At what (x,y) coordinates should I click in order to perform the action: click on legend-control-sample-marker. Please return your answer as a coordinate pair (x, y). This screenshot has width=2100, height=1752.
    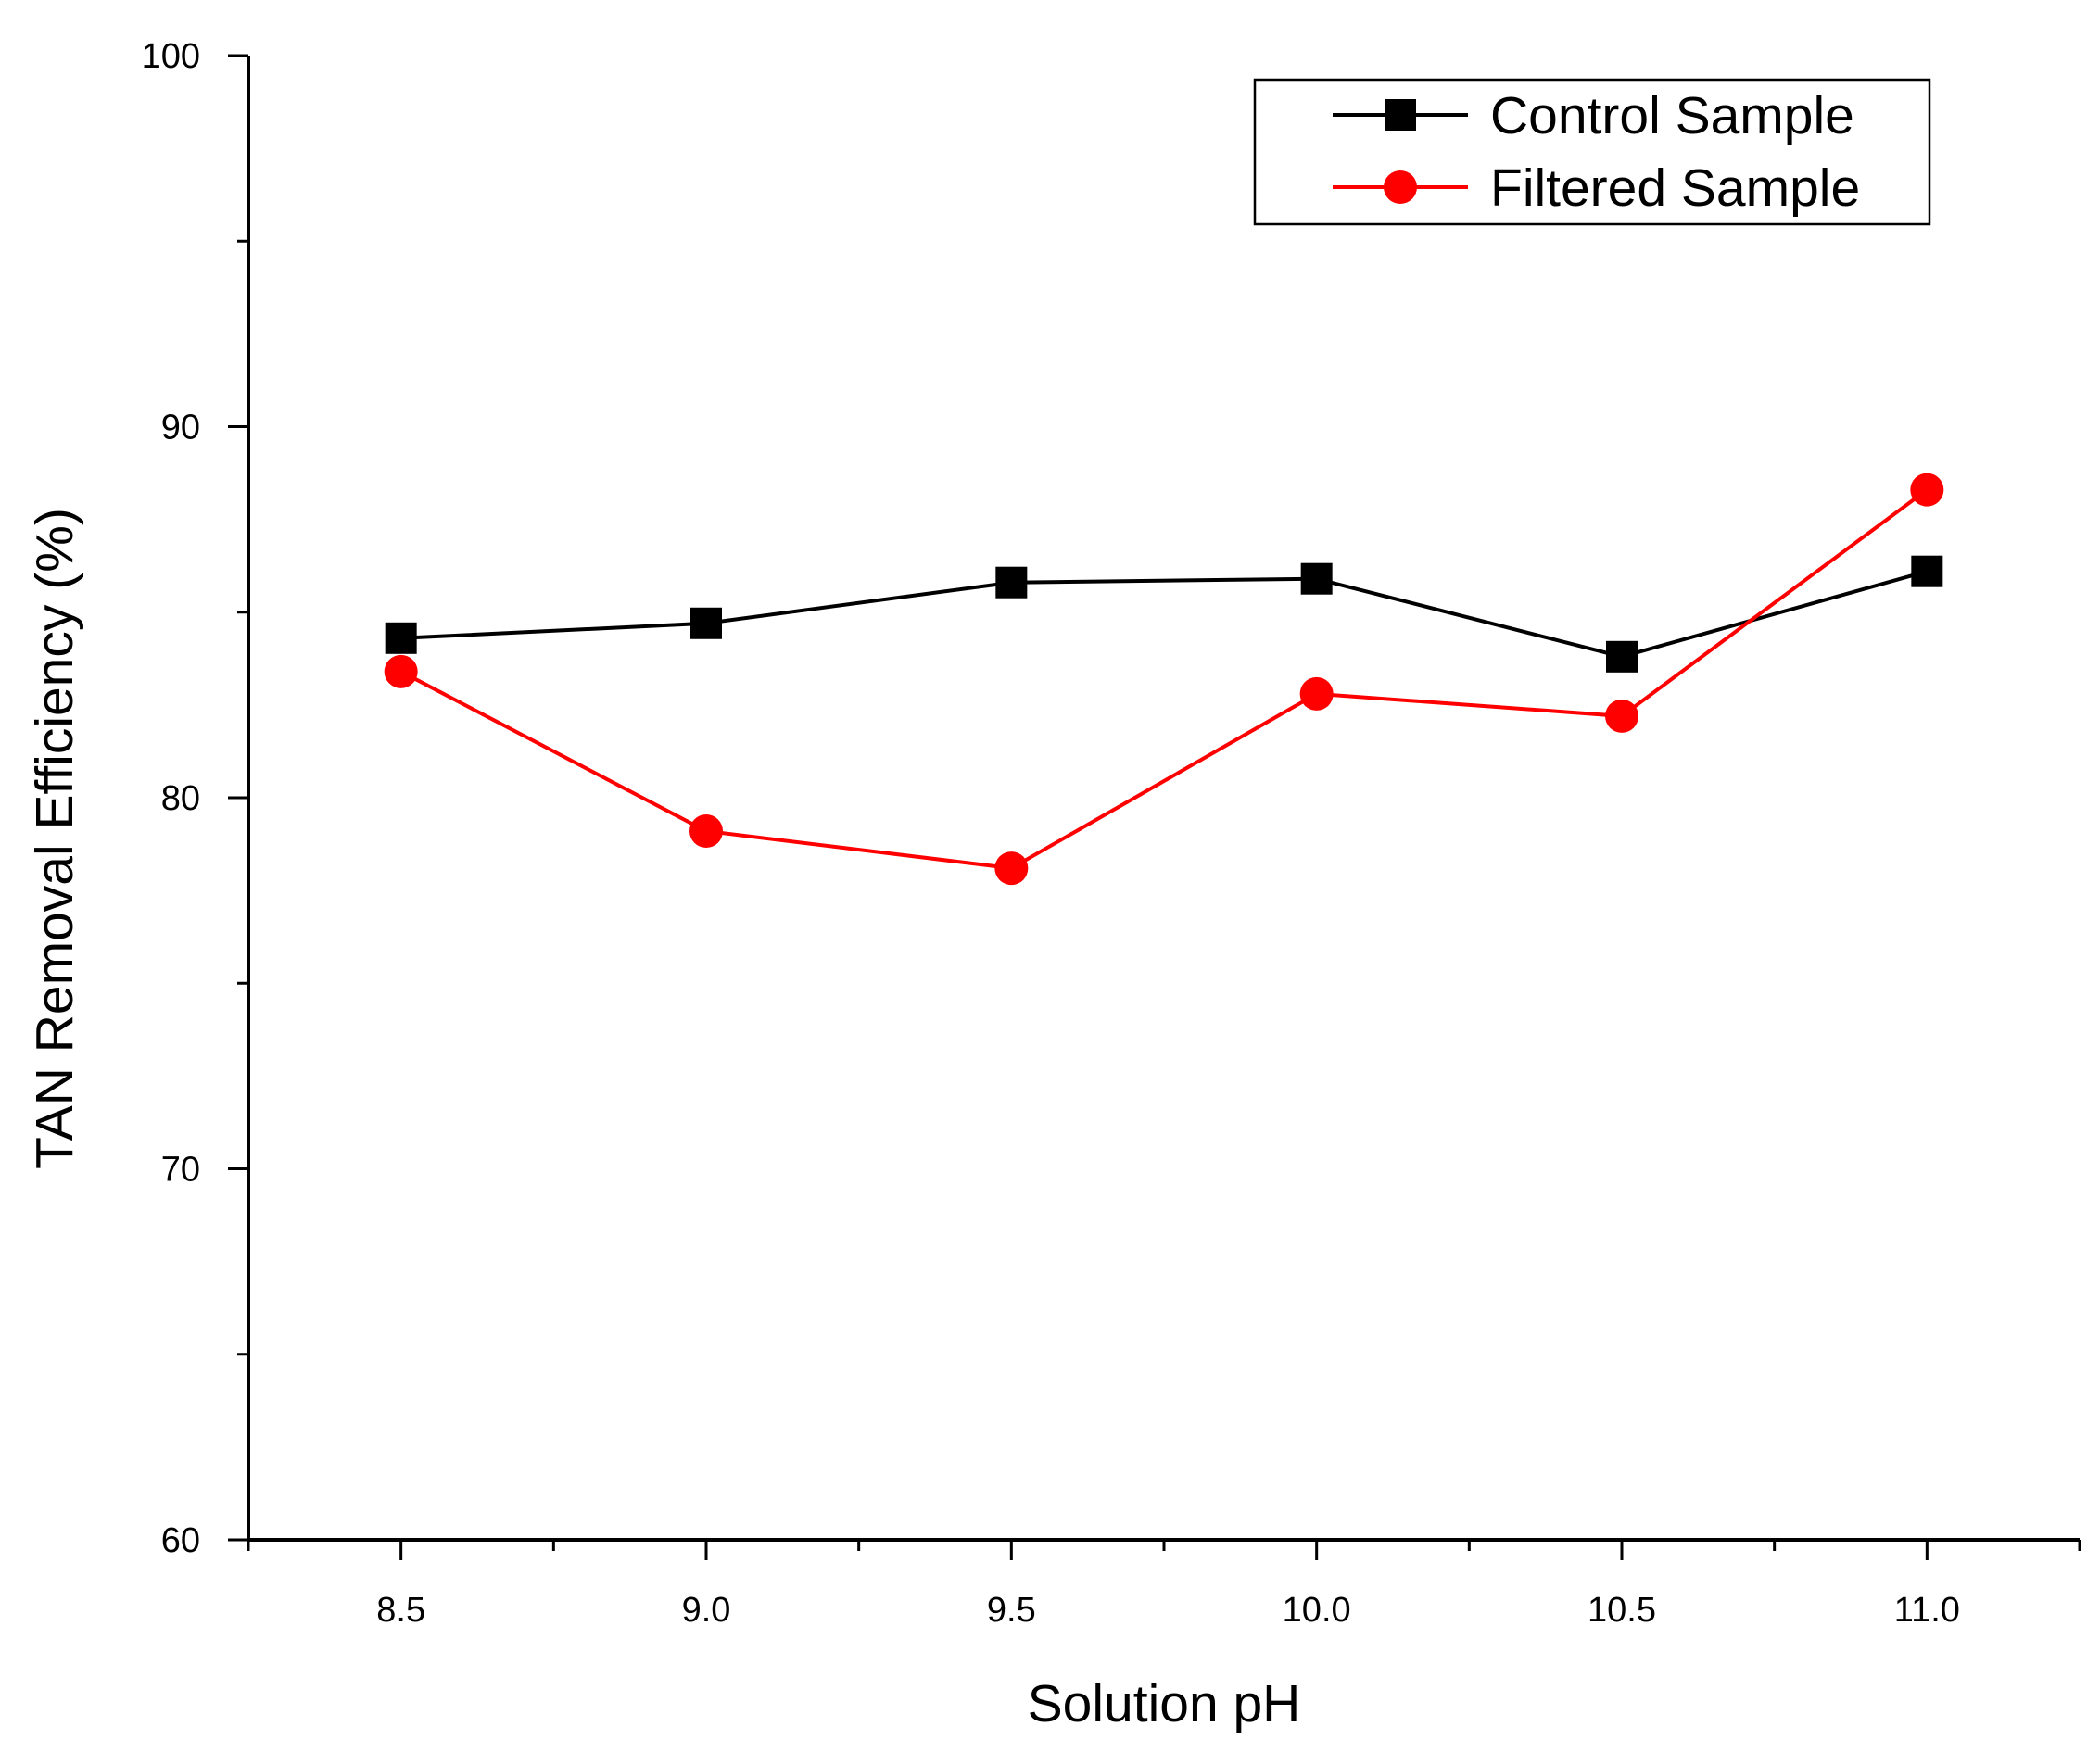
    Looking at the image, I should click on (1400, 115).